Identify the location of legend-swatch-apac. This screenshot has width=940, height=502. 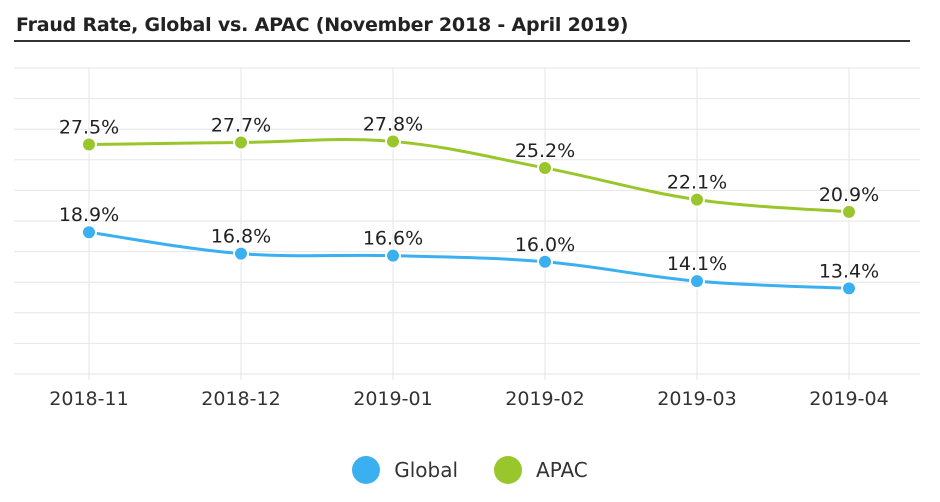
(508, 470).